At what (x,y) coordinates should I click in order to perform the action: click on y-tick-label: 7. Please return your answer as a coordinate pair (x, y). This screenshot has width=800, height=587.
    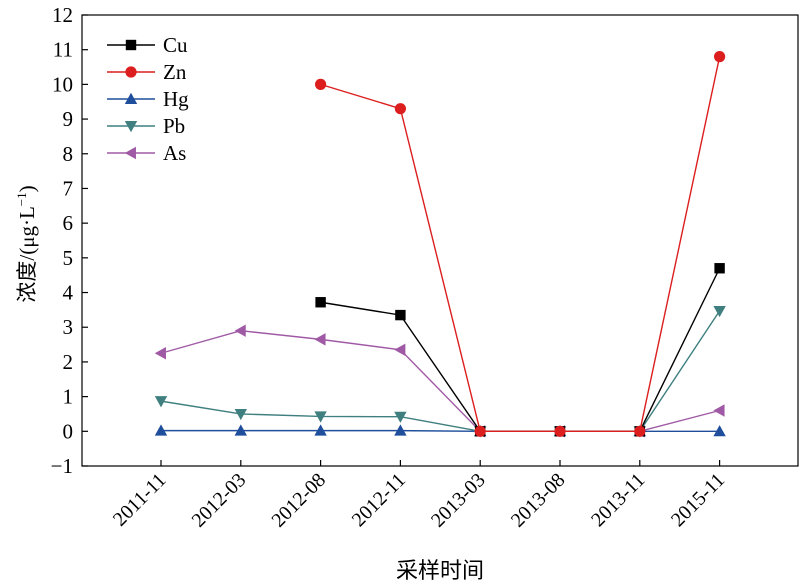
    Looking at the image, I should click on (68, 188).